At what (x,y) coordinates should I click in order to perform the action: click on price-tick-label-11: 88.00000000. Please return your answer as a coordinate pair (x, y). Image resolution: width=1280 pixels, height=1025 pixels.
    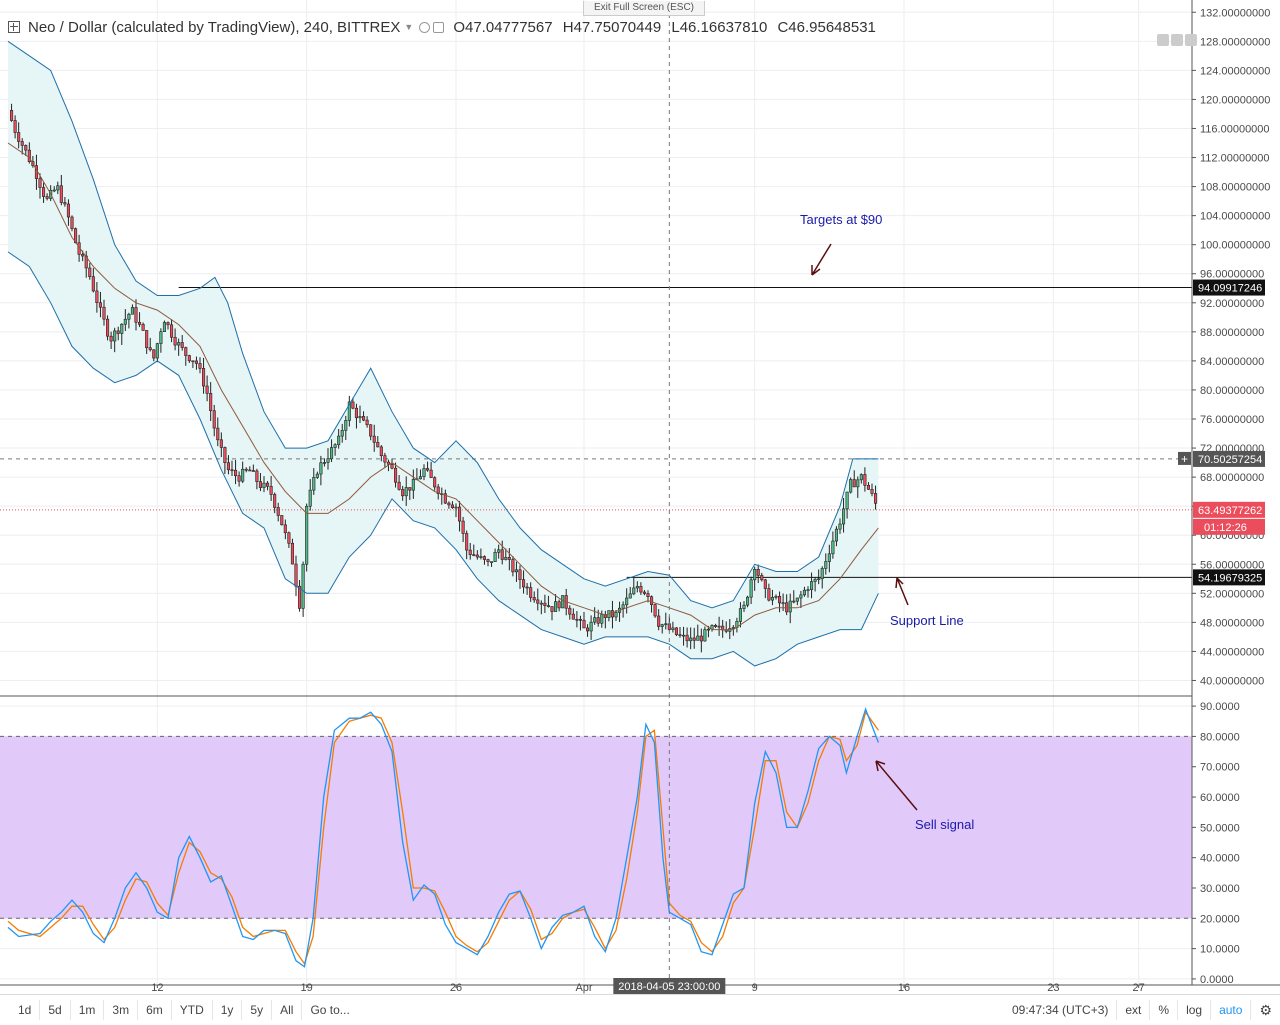
    Looking at the image, I should click on (1232, 333).